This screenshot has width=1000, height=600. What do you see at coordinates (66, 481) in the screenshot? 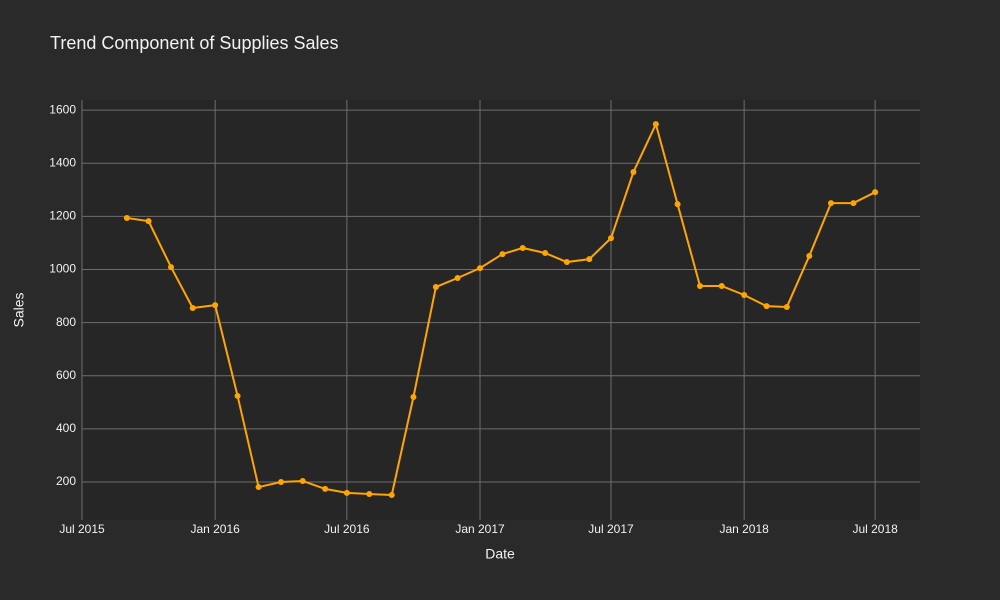
I see `y-tick-label: 200` at bounding box center [66, 481].